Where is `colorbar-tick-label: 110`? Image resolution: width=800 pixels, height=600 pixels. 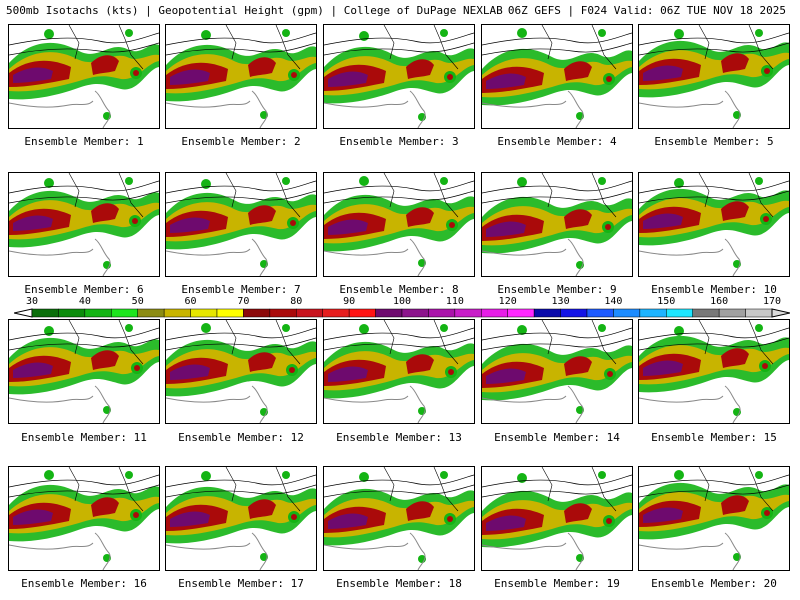
colorbar-tick-label: 110 is located at coordinates (454, 301).